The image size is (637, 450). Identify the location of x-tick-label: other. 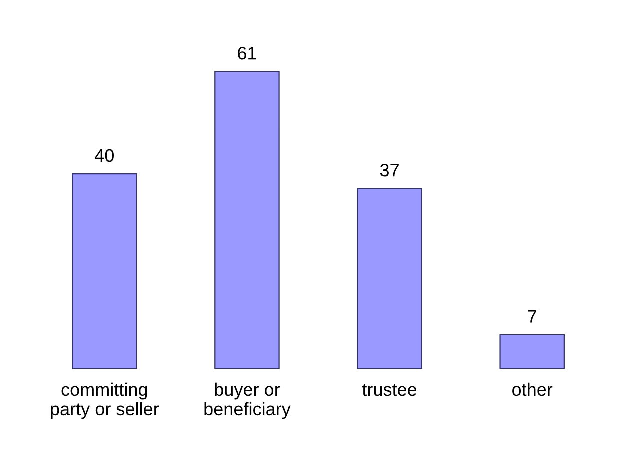
(532, 389).